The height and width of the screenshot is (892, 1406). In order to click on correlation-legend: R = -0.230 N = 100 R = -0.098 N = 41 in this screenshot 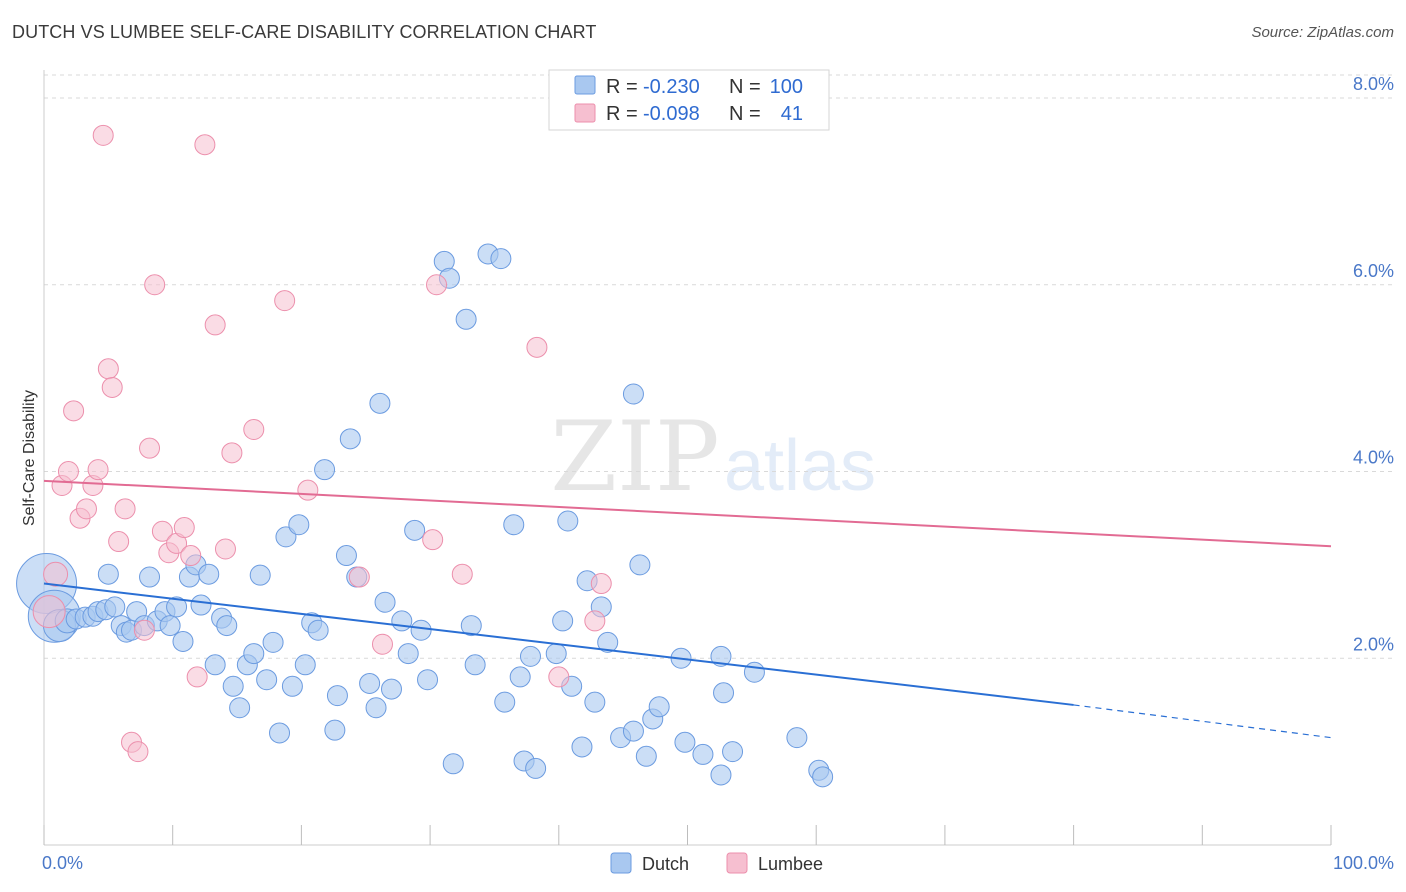, I will do `click(689, 100)`.